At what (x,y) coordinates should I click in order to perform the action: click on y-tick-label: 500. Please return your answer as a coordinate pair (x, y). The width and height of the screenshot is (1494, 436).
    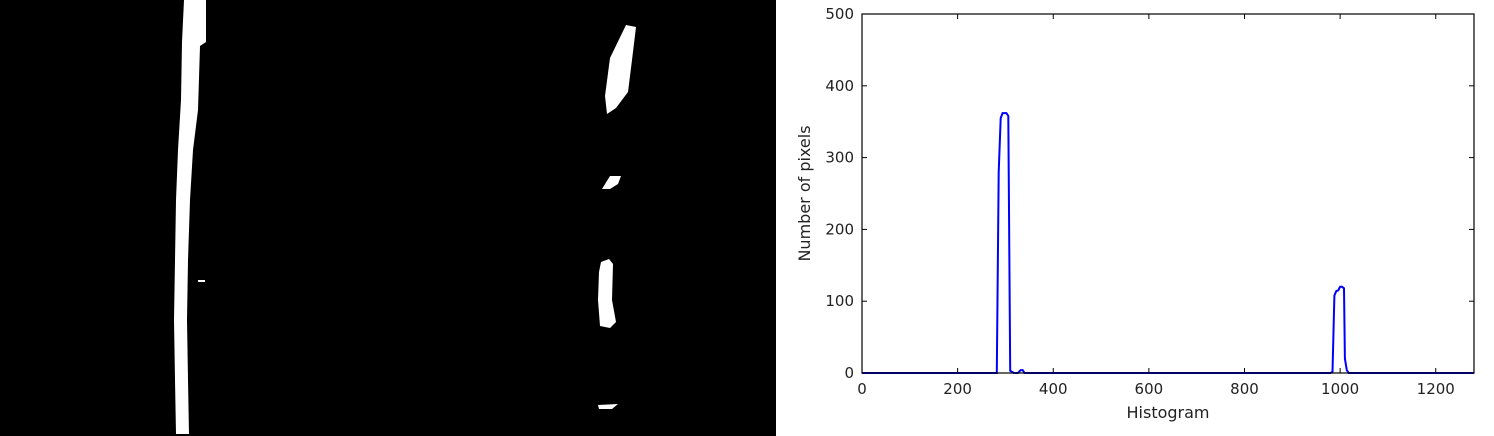
    Looking at the image, I should click on (839, 14).